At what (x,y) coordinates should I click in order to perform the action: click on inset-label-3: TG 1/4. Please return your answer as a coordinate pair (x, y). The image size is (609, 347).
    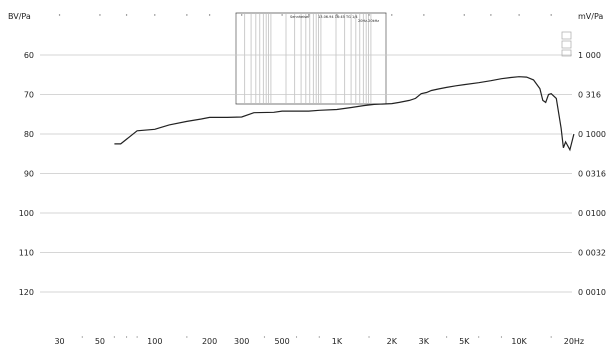
    Looking at the image, I should click on (351, 17).